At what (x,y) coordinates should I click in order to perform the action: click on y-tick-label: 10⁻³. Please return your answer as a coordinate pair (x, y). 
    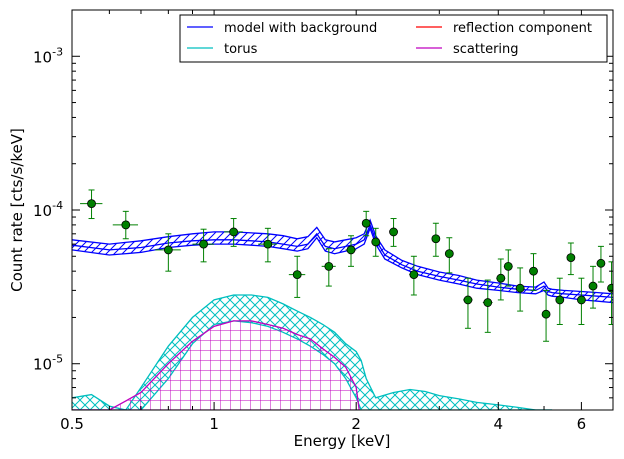
    Looking at the image, I should click on (48, 55).